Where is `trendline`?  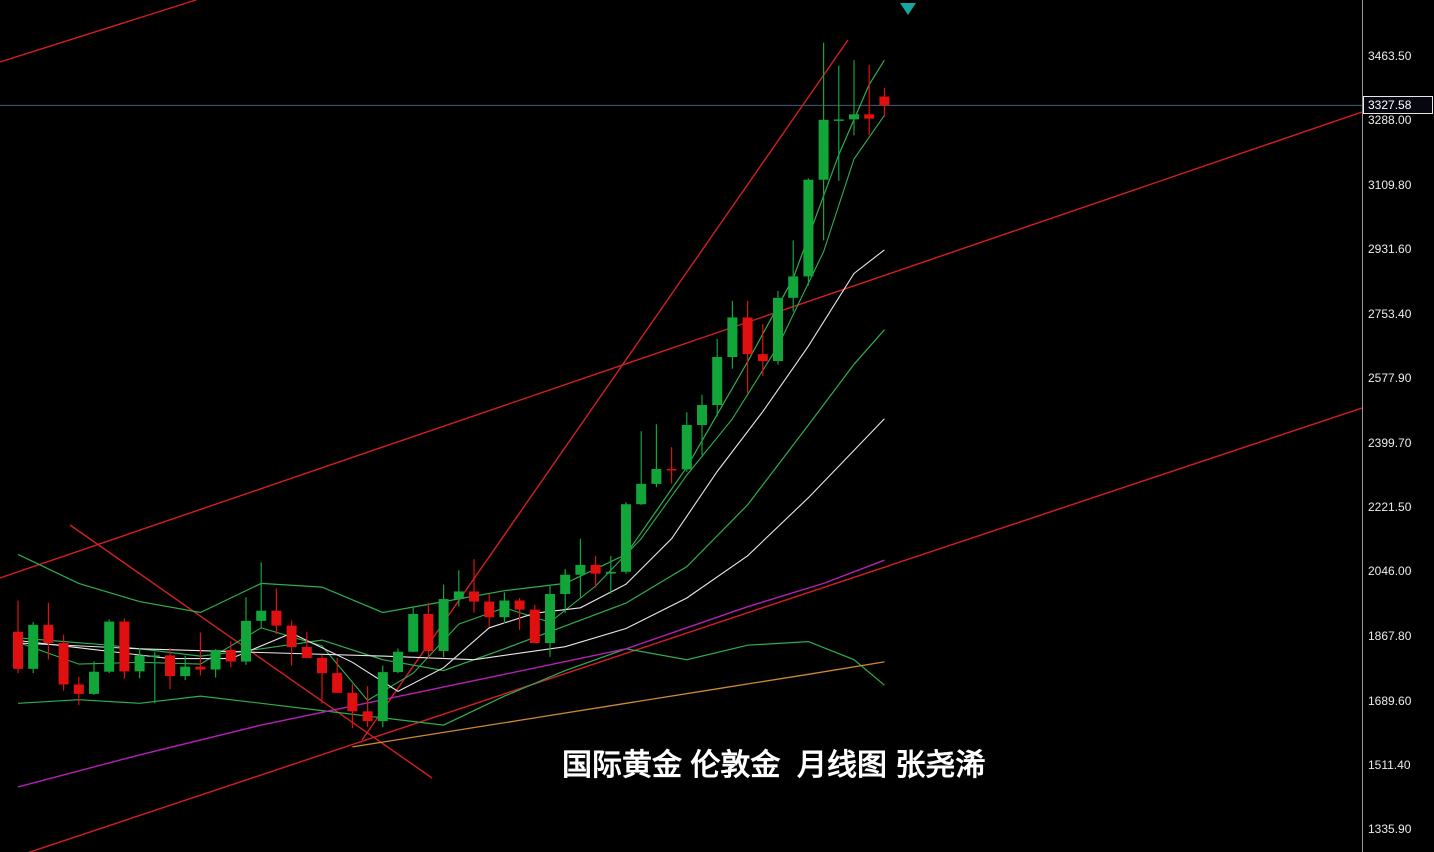 trendline is located at coordinates (98, 31).